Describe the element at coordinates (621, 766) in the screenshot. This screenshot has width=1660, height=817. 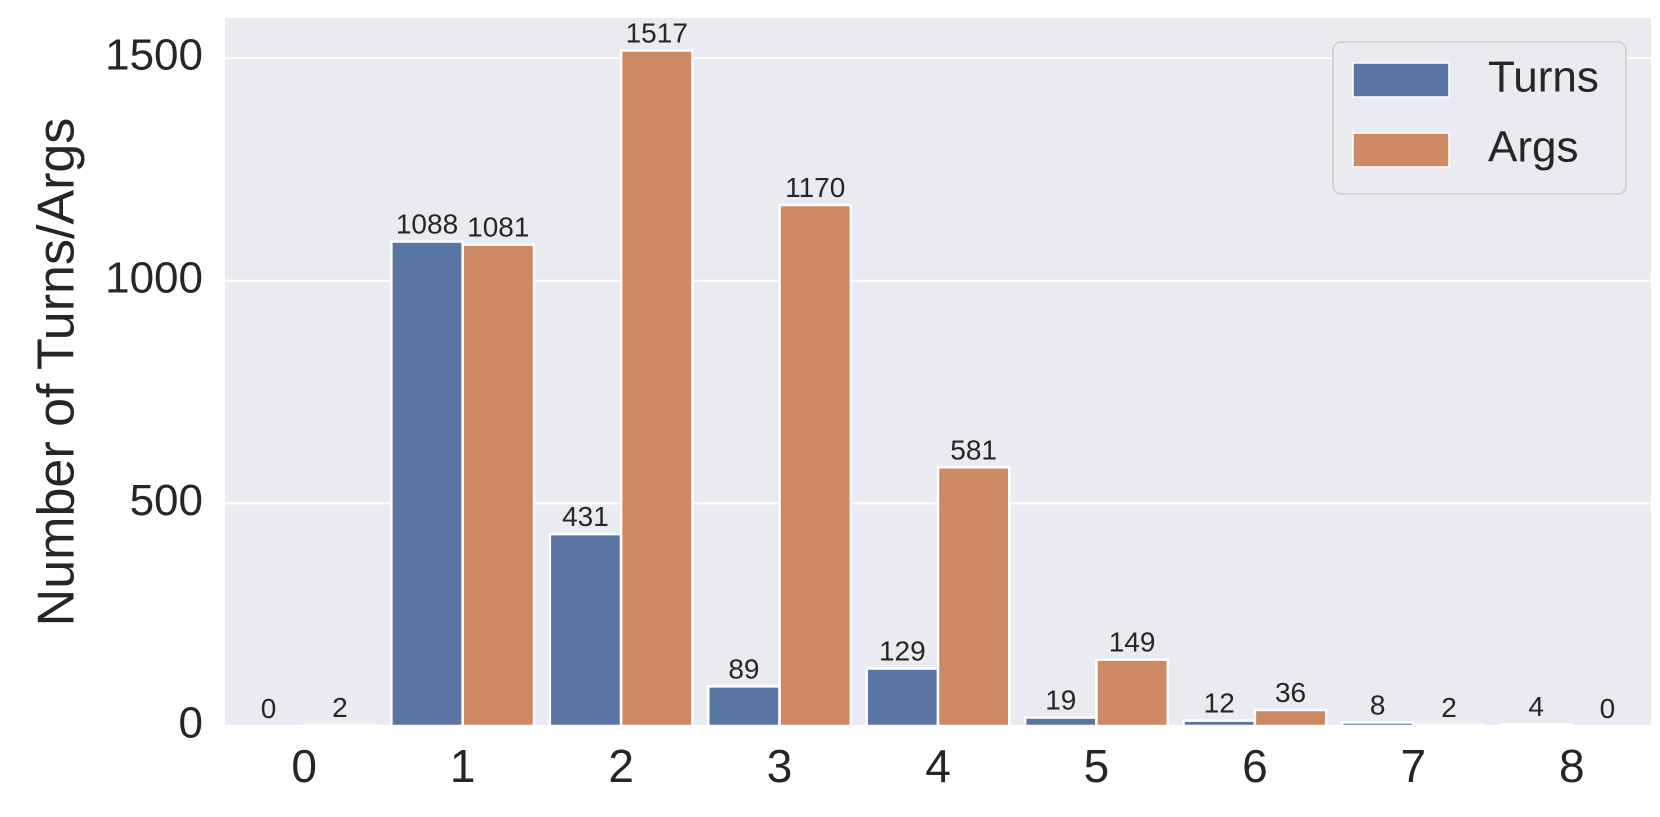
I see `x-tick-label: 2` at that location.